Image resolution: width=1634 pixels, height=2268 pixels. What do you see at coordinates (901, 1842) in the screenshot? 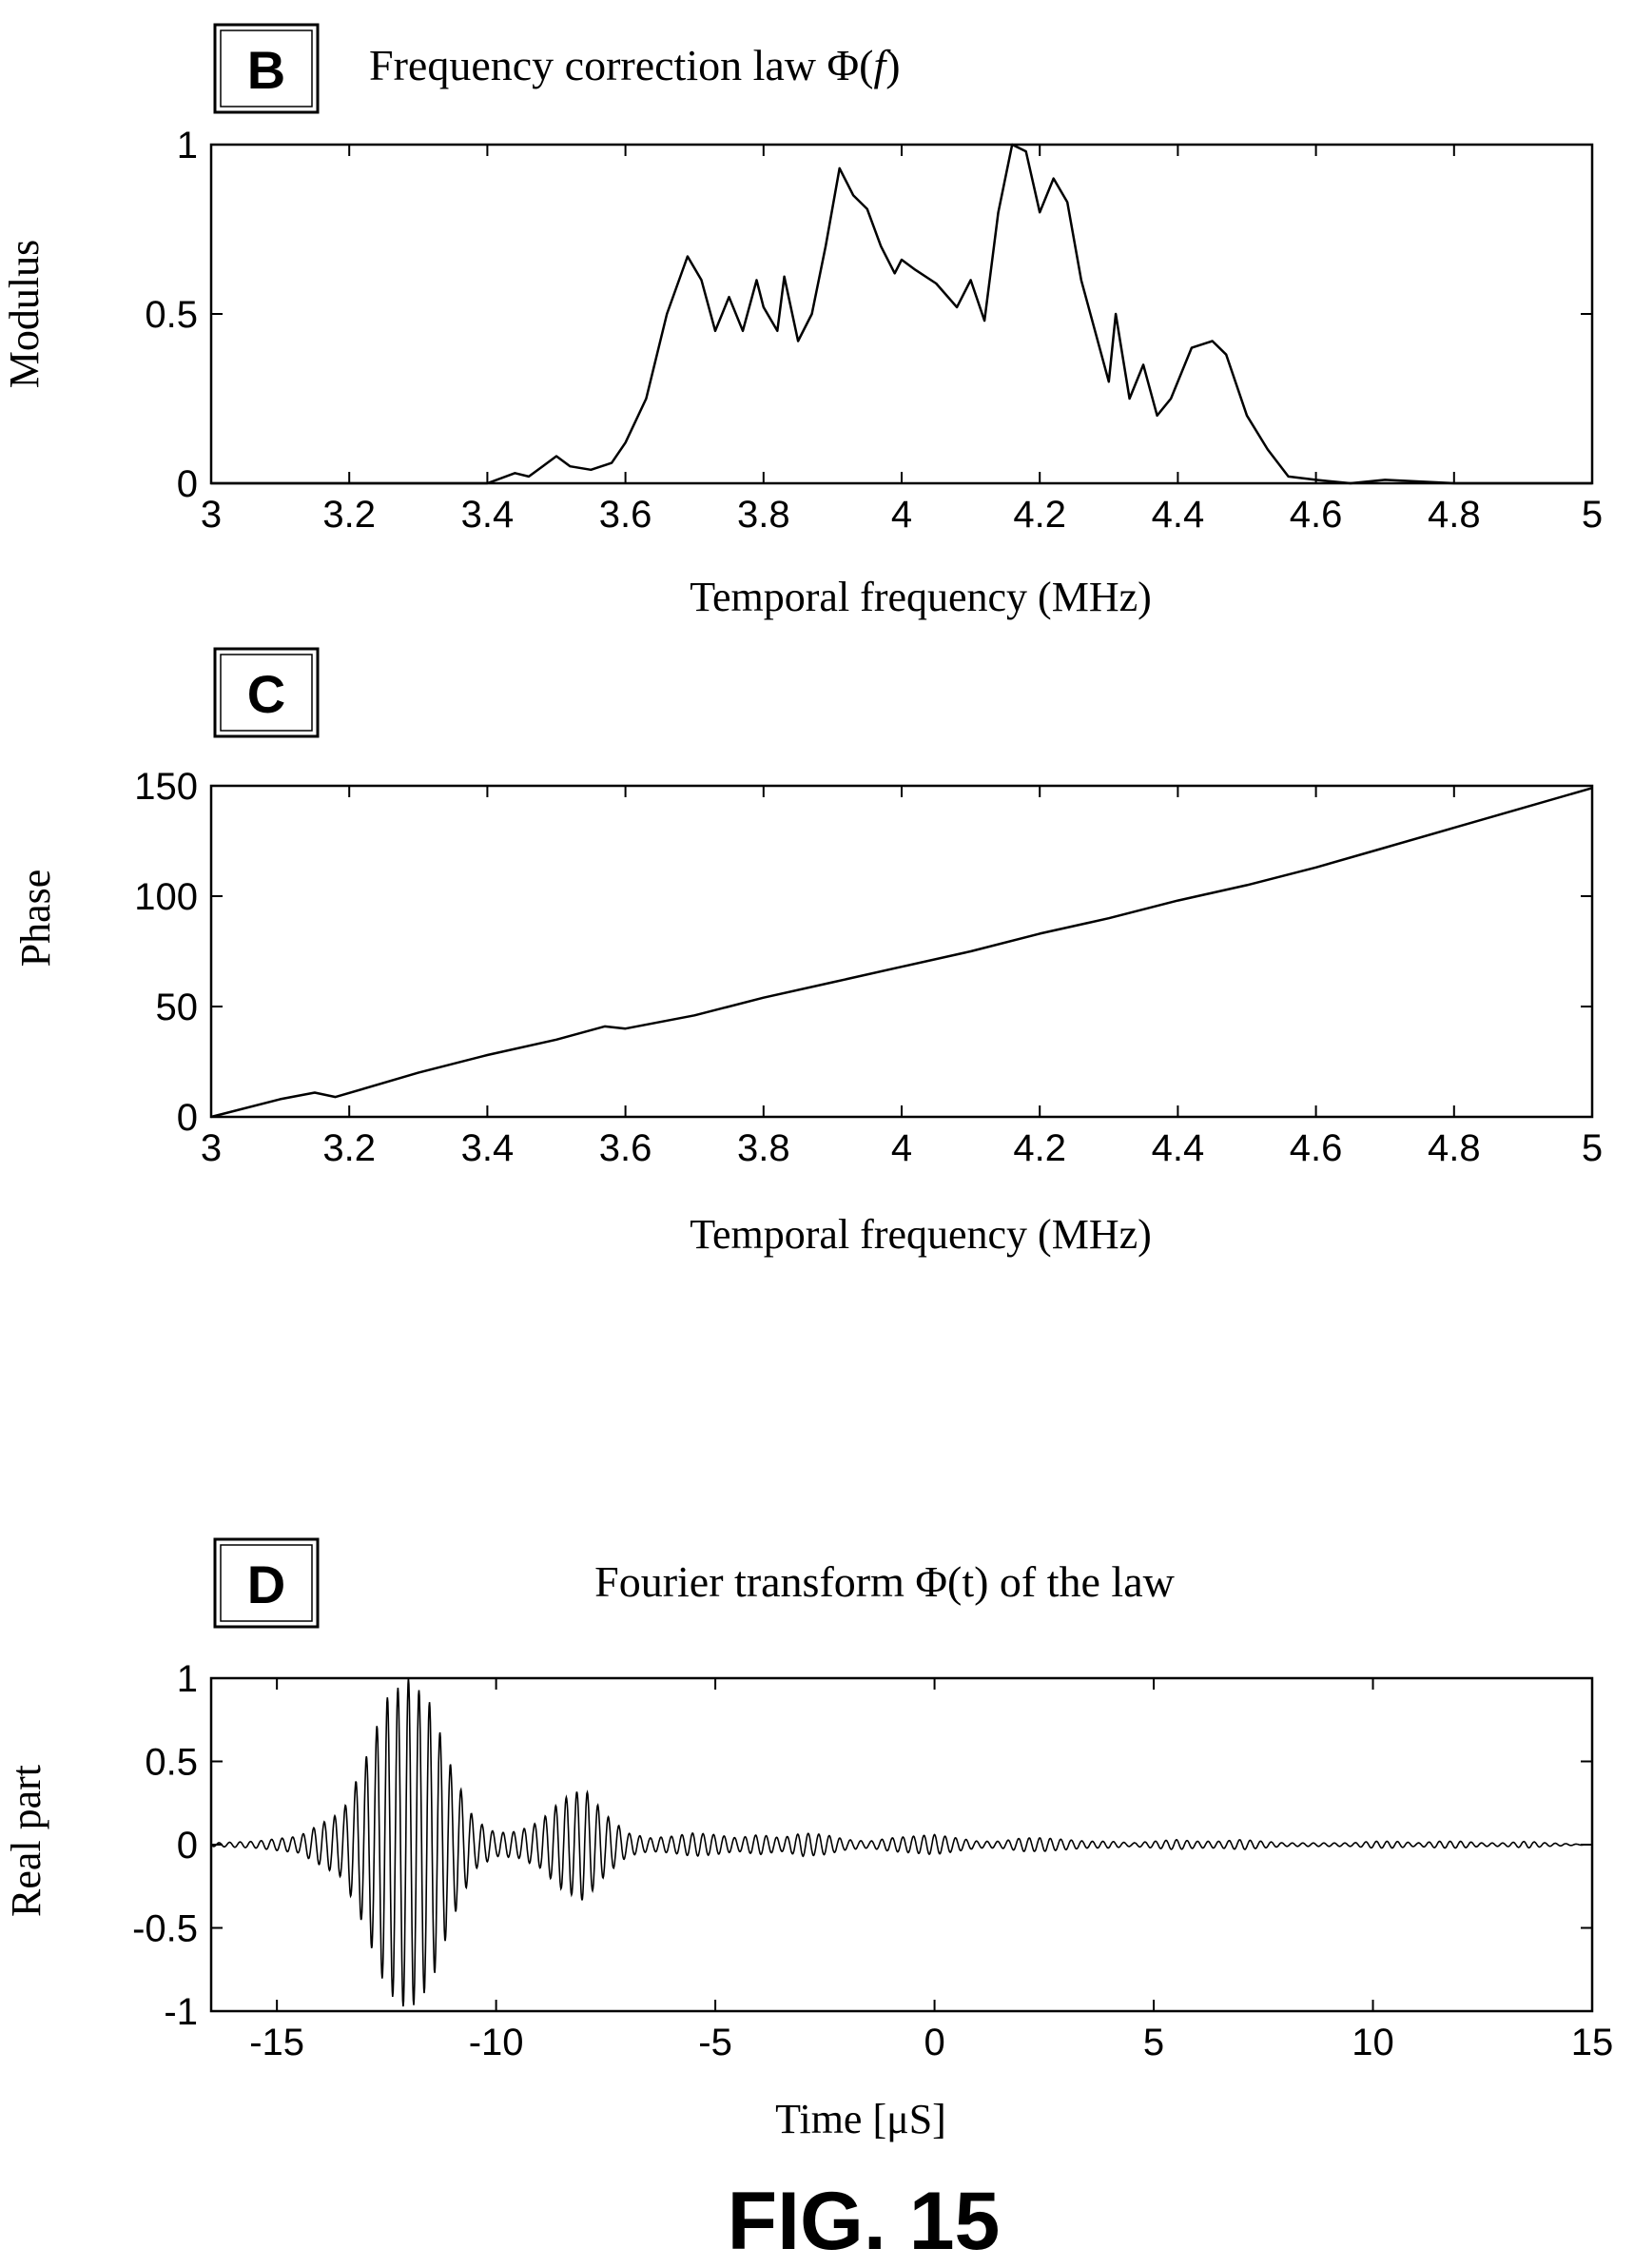
I see `panel-d-real-part-waveform` at bounding box center [901, 1842].